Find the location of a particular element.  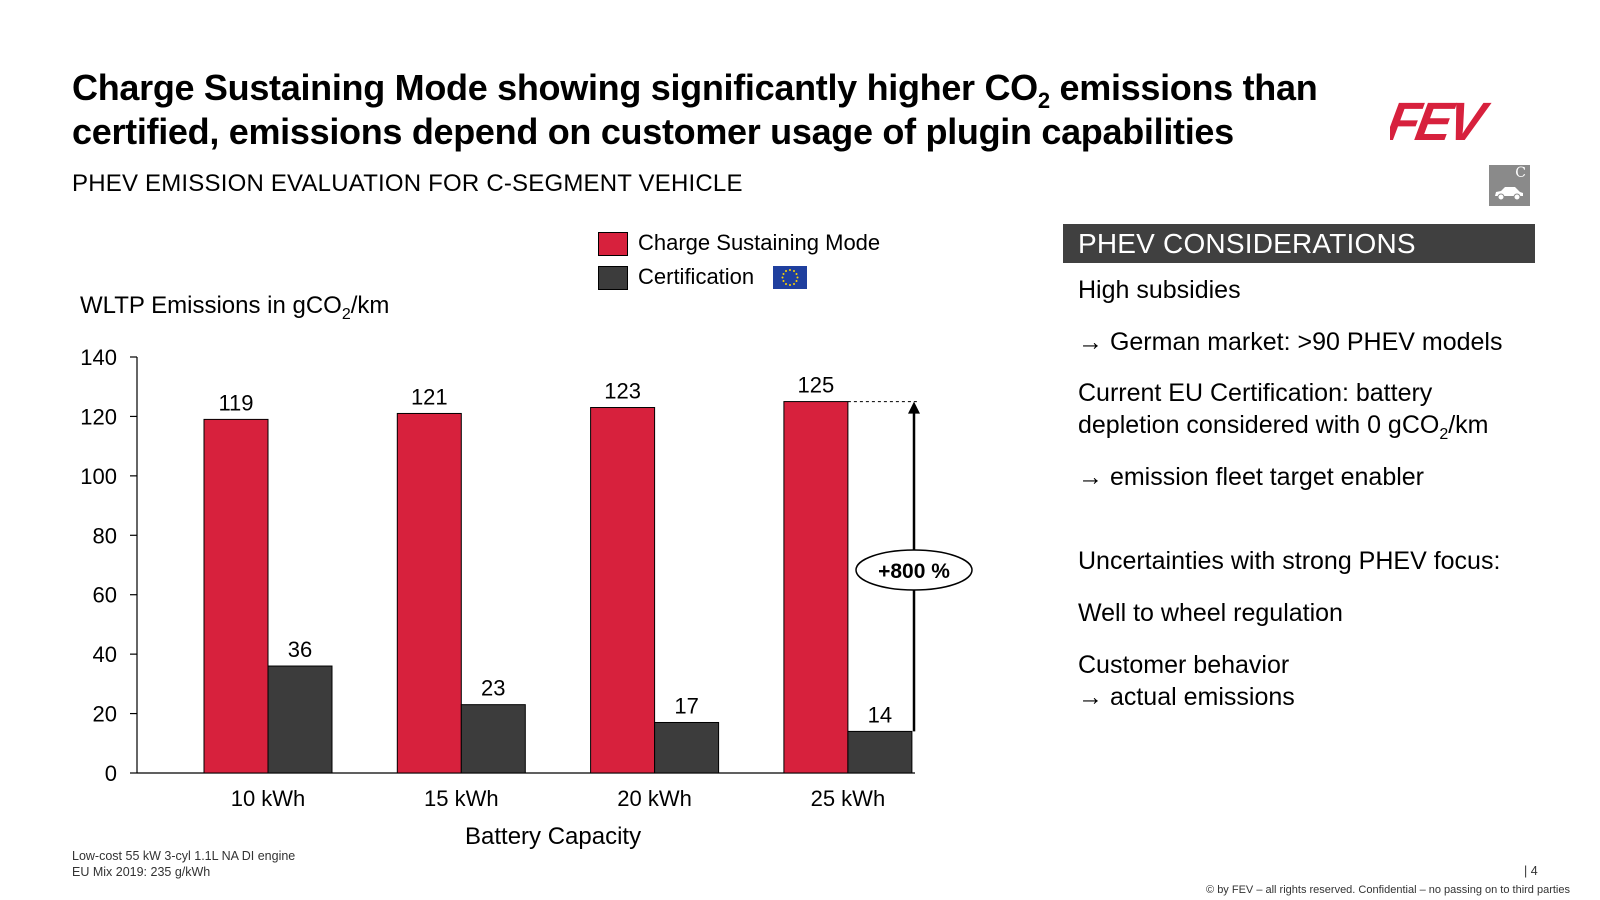

fev-logo: FEV is located at coordinates (1461, 121).